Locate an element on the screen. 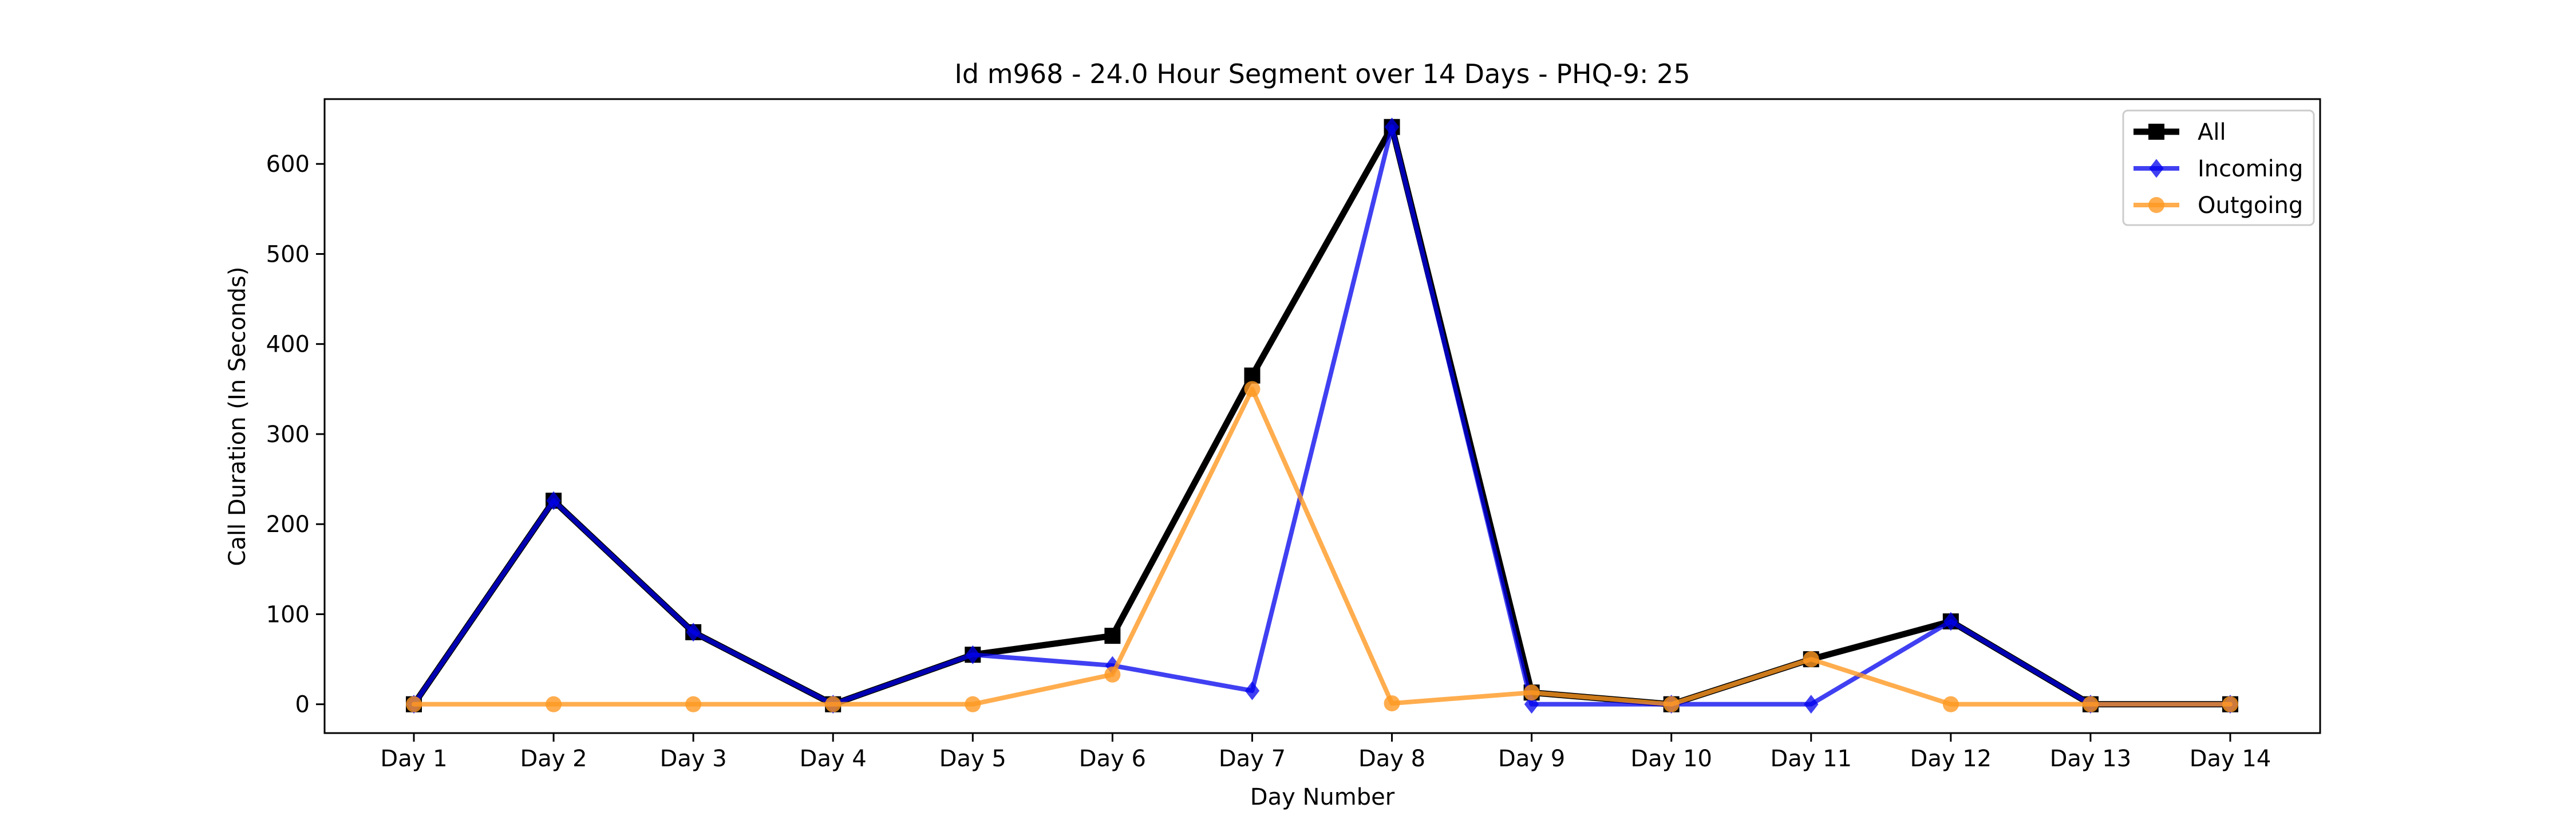 Image resolution: width=2576 pixels, height=827 pixels. legend-box is located at coordinates (2218, 168).